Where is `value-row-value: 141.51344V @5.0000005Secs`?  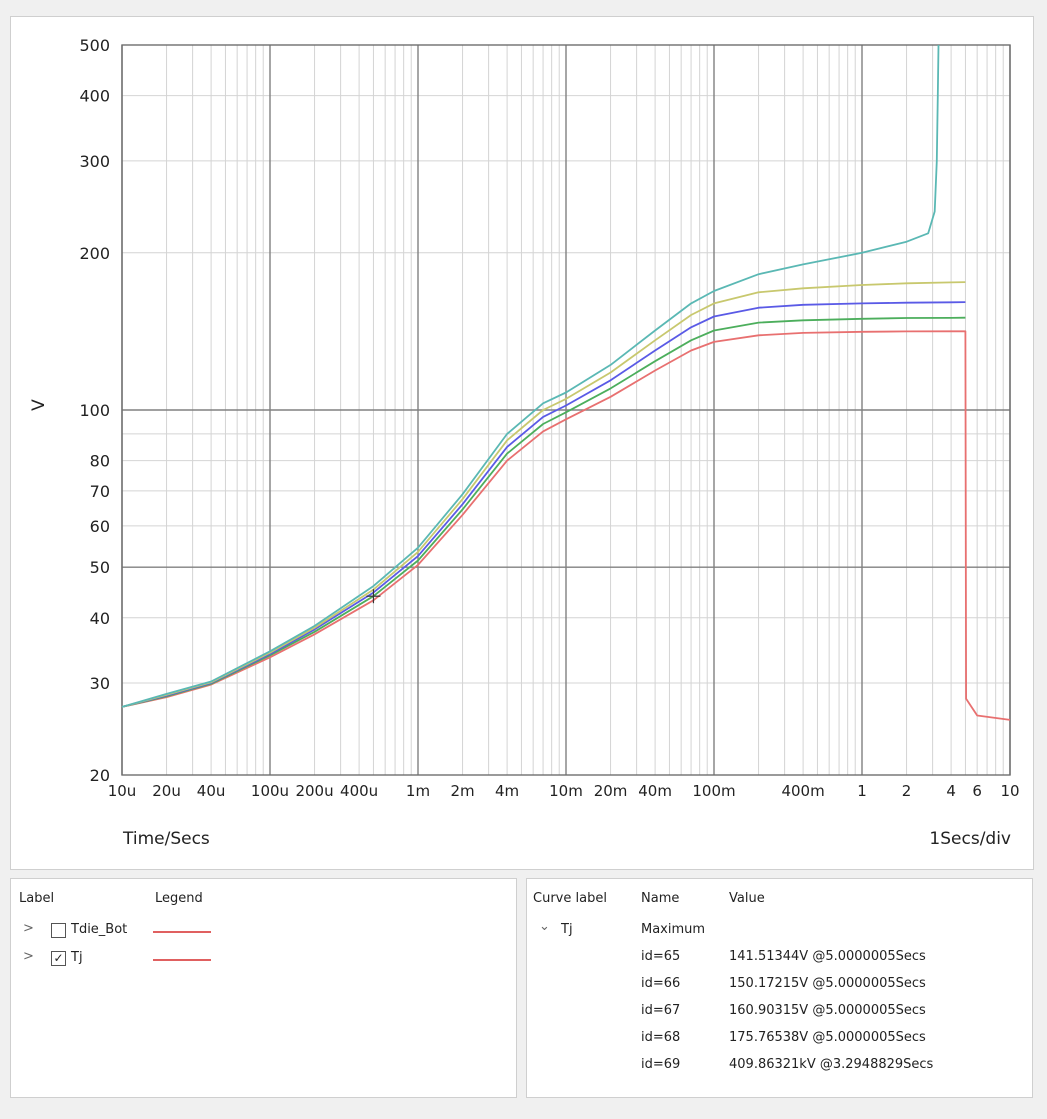
value-row-value: 141.51344V @5.0000005Secs is located at coordinates (827, 956).